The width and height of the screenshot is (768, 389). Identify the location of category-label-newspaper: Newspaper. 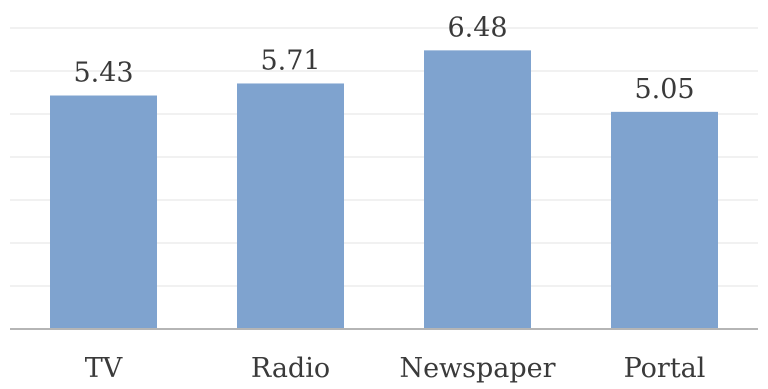
(477, 368).